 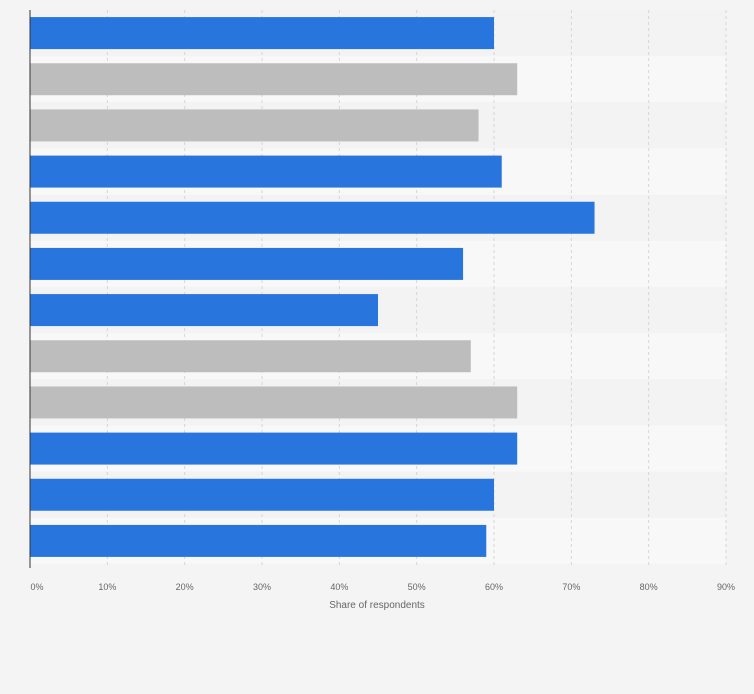 What do you see at coordinates (377, 605) in the screenshot?
I see `x-axis-title: Share of respondents` at bounding box center [377, 605].